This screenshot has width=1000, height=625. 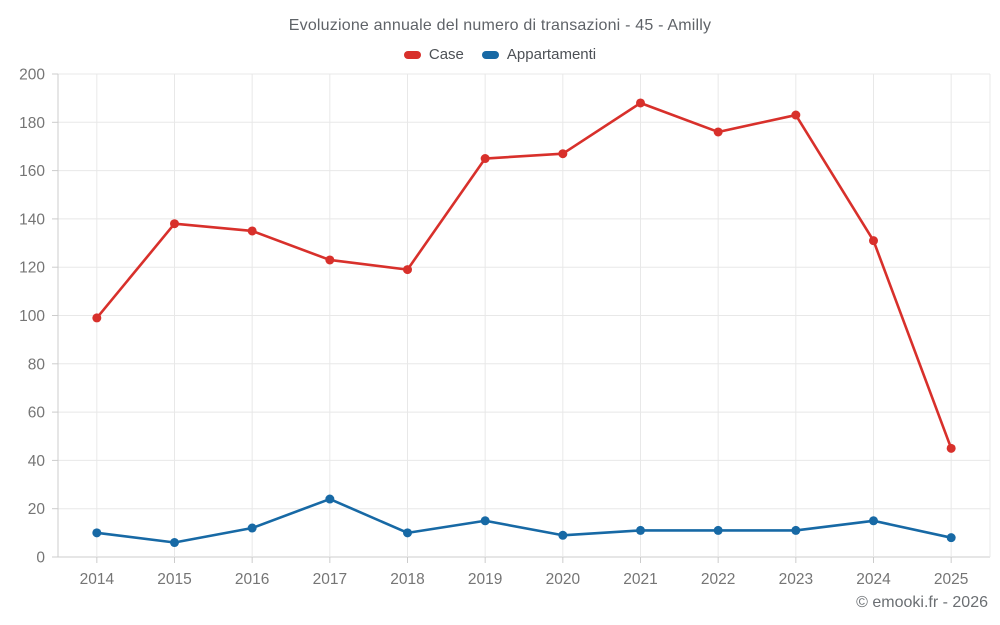 What do you see at coordinates (32, 219) in the screenshot?
I see `y-axis-tick-label: 140` at bounding box center [32, 219].